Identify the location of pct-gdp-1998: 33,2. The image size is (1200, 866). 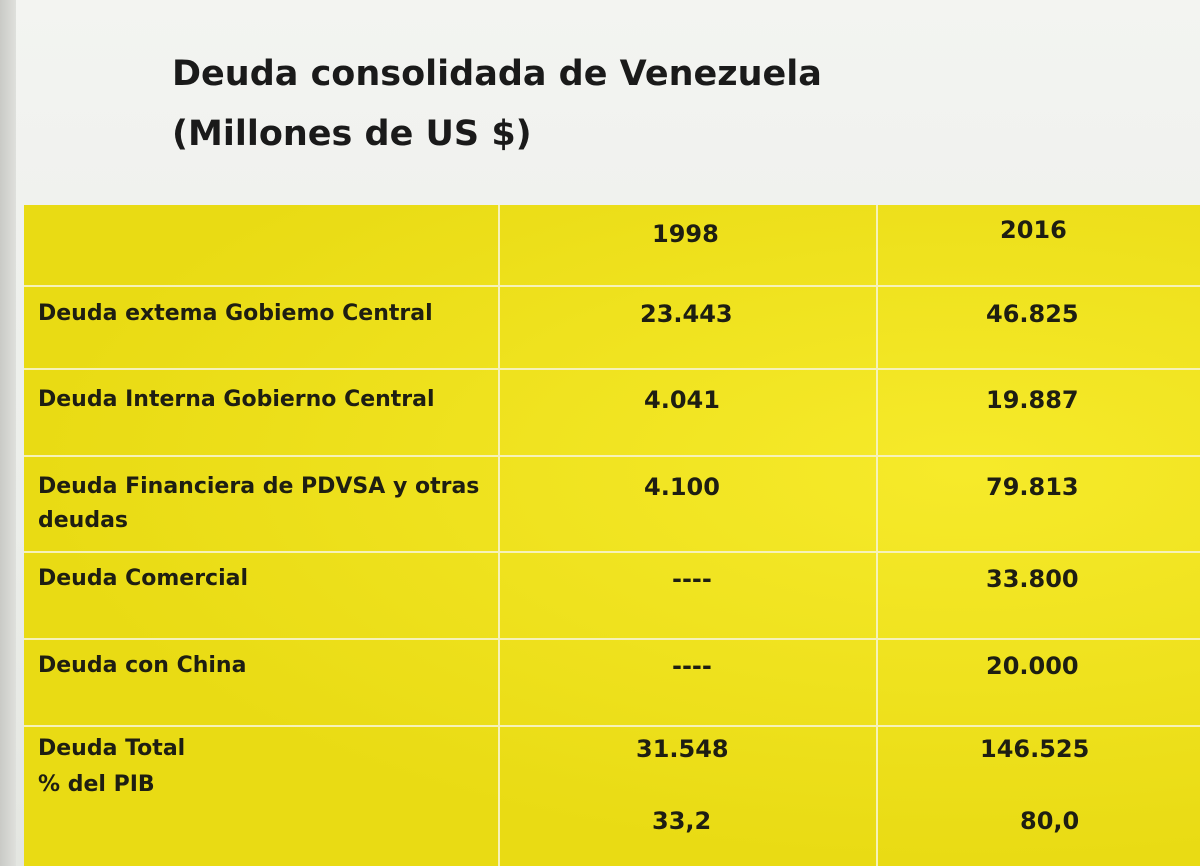
(682, 821).